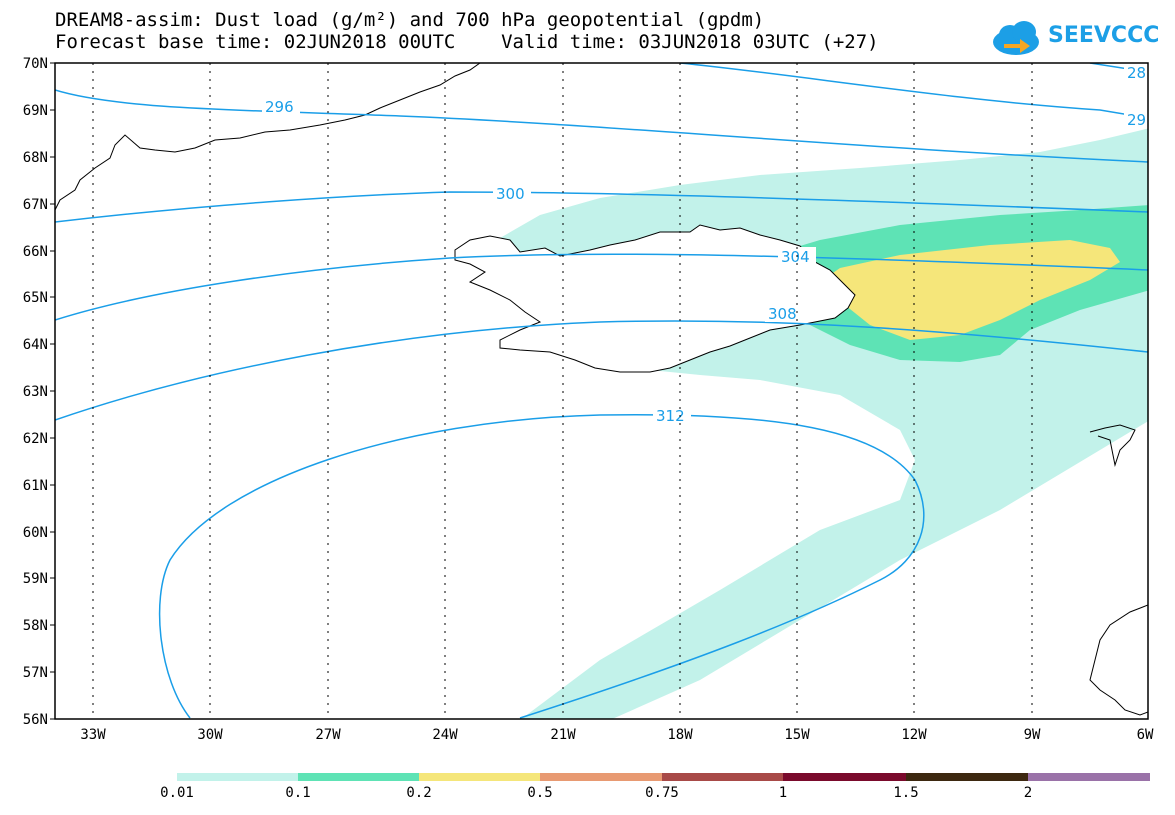 Image resolution: width=1175 pixels, height=815 pixels. Describe the element at coordinates (298, 793) in the screenshot. I see `colorbar-label: 0.1` at that location.